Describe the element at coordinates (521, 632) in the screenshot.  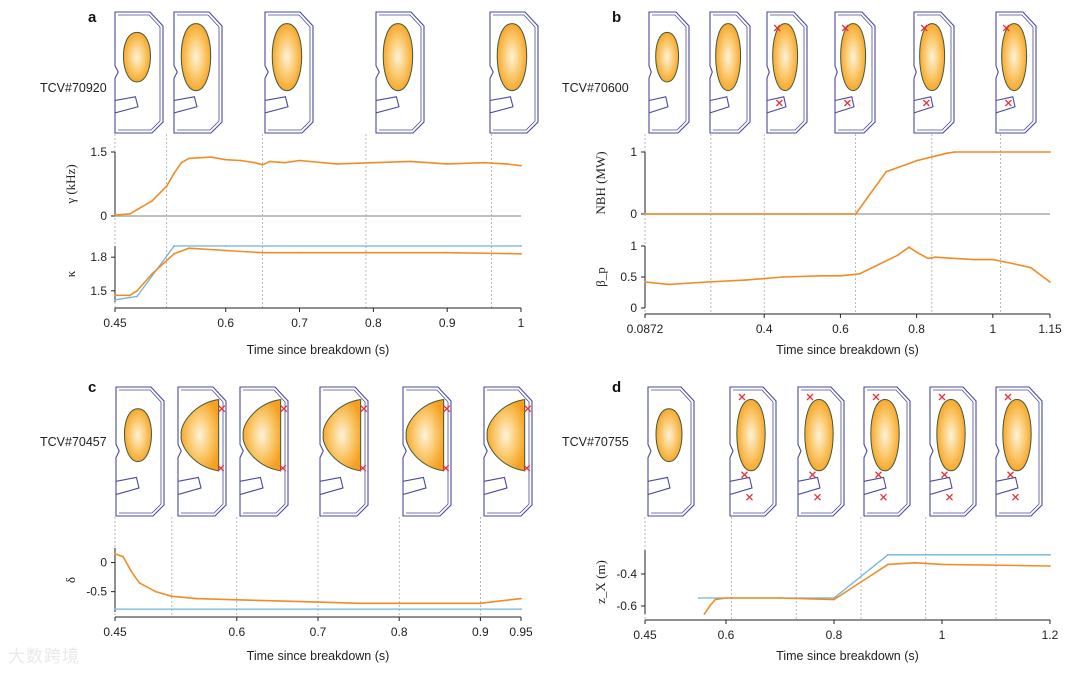
I see `x-tick-label: 0.95` at that location.